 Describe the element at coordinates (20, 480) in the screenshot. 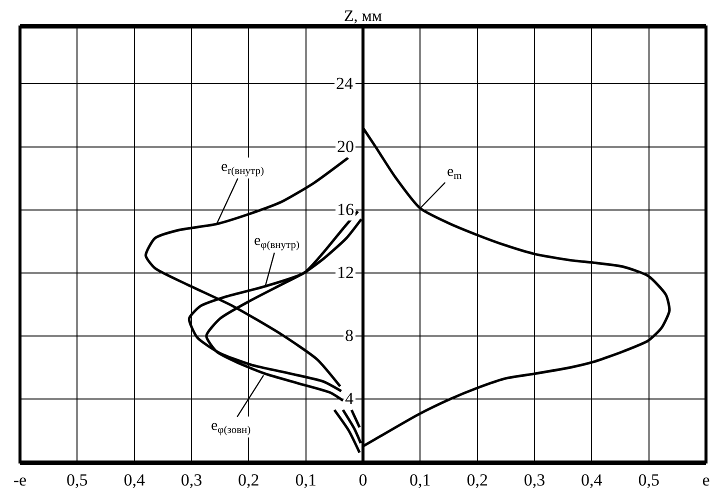

I see `x-tick-label: -e` at that location.